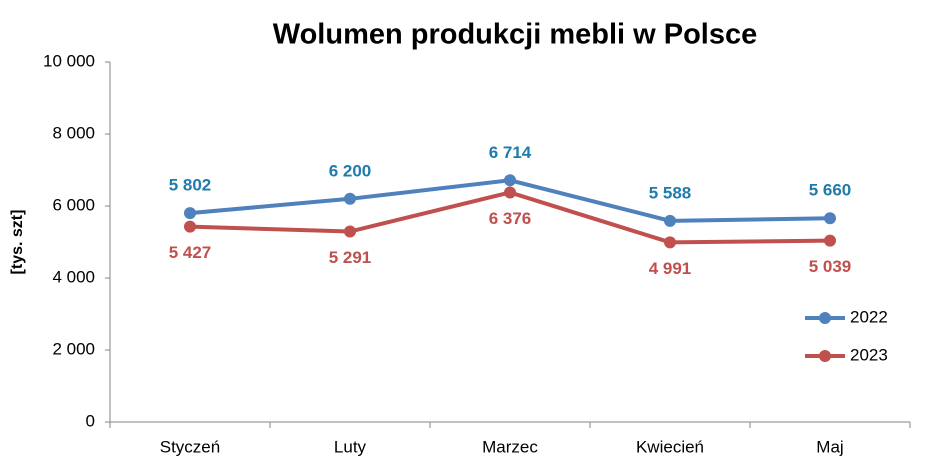 This screenshot has width=940, height=465. What do you see at coordinates (510, 218) in the screenshot?
I see `value-label: 6 376` at bounding box center [510, 218].